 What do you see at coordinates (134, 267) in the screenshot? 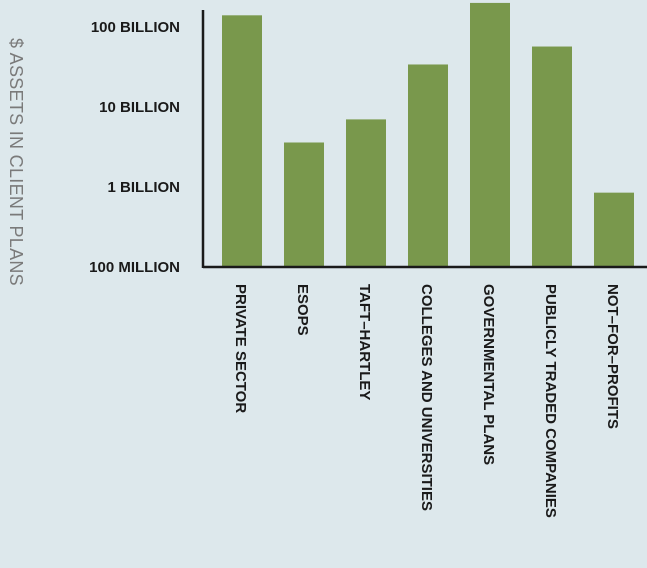
I see `y-tick-label: 100 MILLION` at bounding box center [134, 267].